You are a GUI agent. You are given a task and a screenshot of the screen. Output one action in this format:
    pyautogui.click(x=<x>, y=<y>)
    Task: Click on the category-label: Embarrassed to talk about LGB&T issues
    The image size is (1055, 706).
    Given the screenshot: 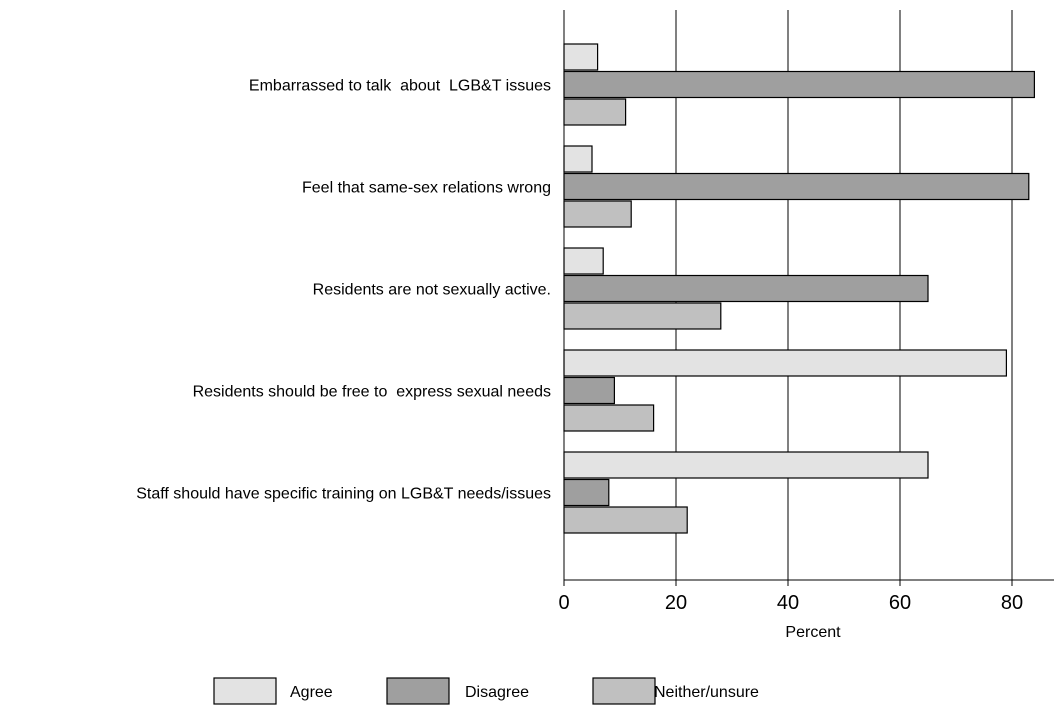 What is the action you would take?
    pyautogui.click(x=400, y=86)
    